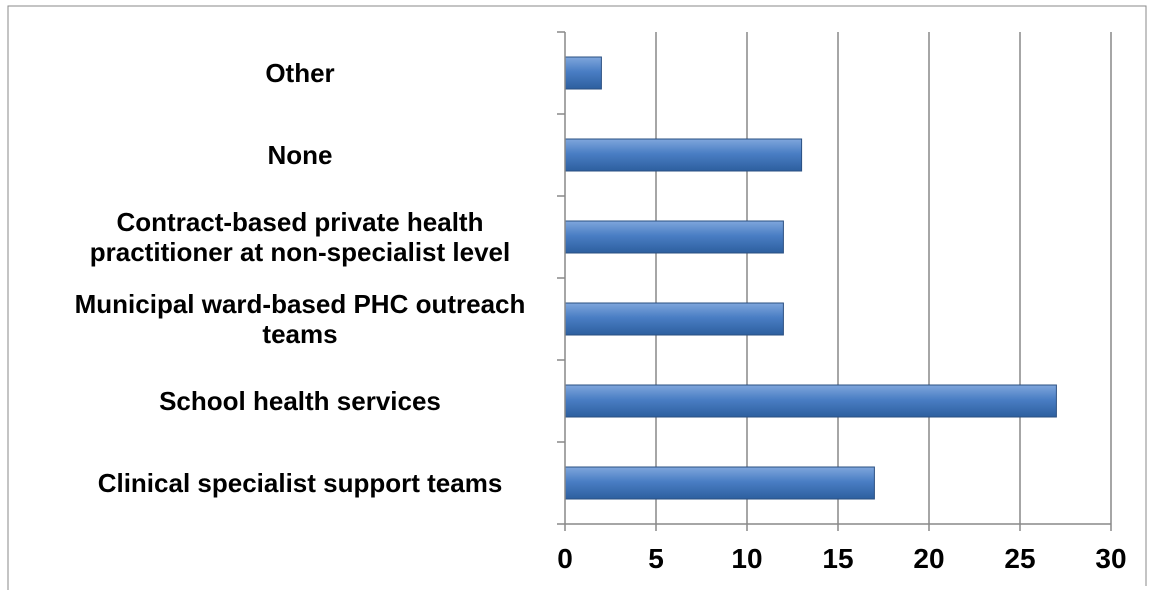 This screenshot has width=1150, height=590. I want to click on category-label-line: Municipal ward-based PHC outreach, so click(300, 304).